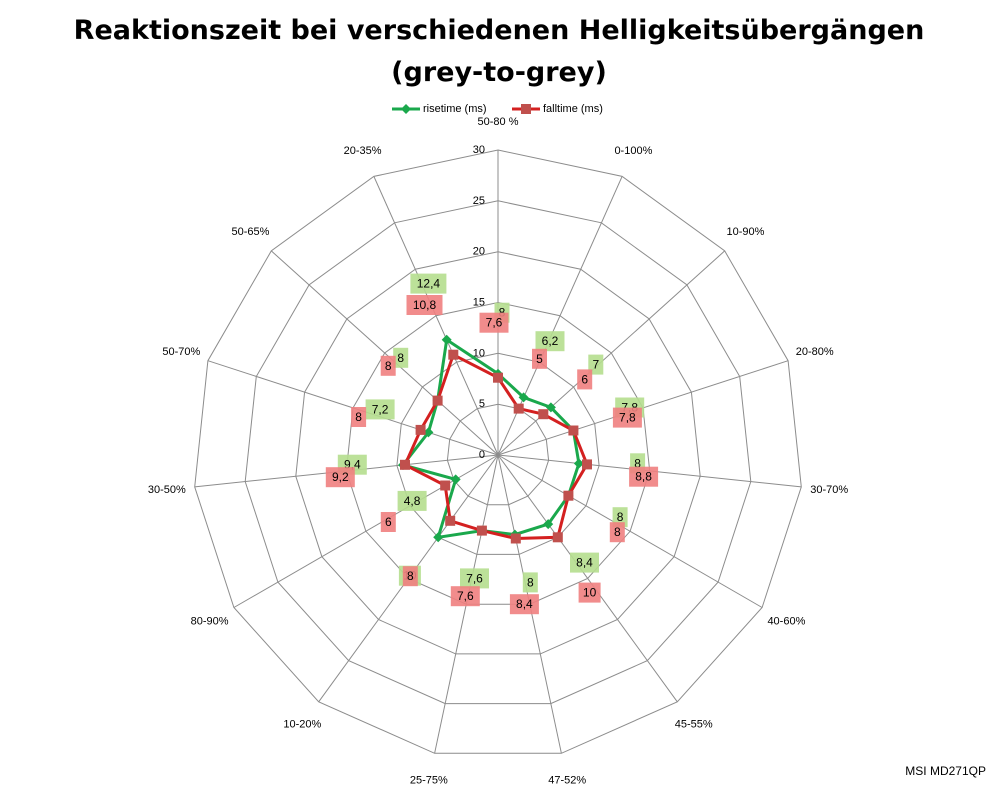  Describe the element at coordinates (302, 724) in the screenshot. I see `category-label: 10-20%` at that location.